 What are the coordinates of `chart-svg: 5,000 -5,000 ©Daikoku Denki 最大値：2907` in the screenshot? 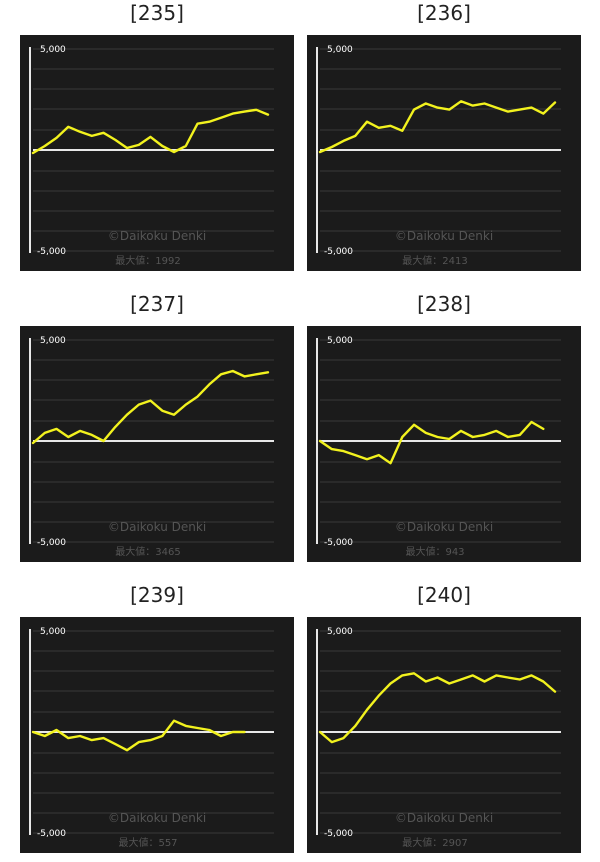 It's located at (438, 738).